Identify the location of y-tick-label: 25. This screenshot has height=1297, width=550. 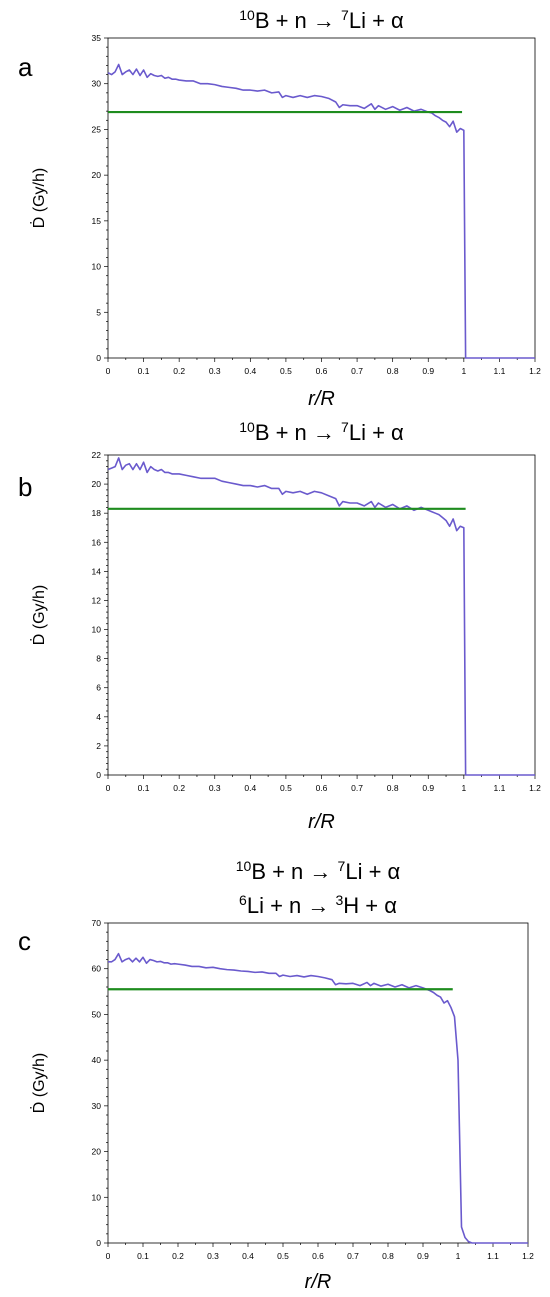
(97, 129).